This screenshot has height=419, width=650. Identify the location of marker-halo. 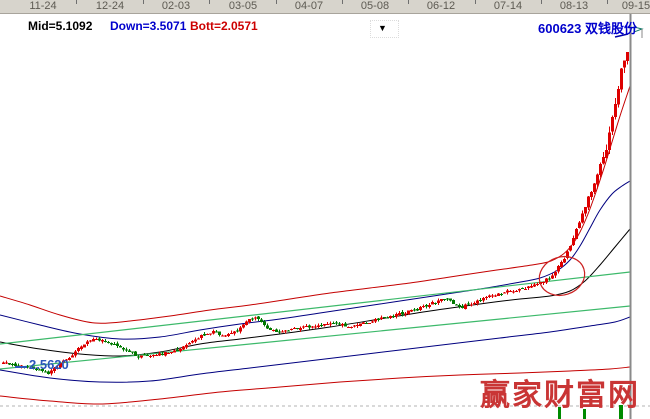
(384, 29).